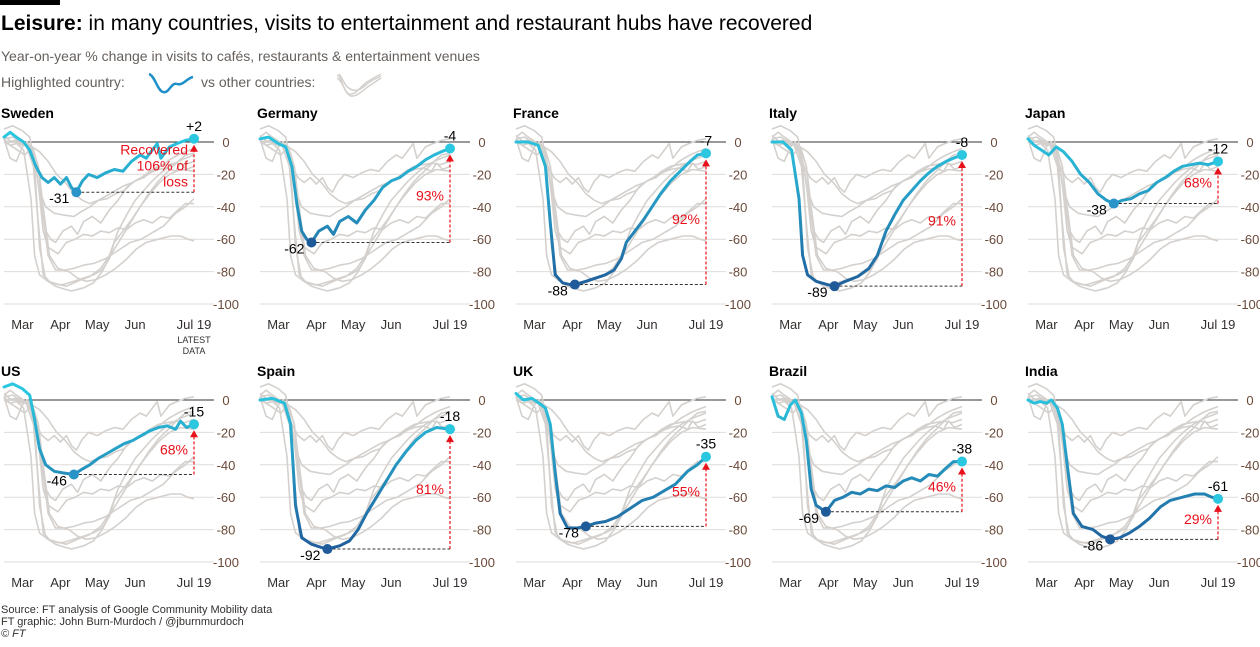 This screenshot has height=647, width=1260. I want to click on panel-title: France, so click(536, 113).